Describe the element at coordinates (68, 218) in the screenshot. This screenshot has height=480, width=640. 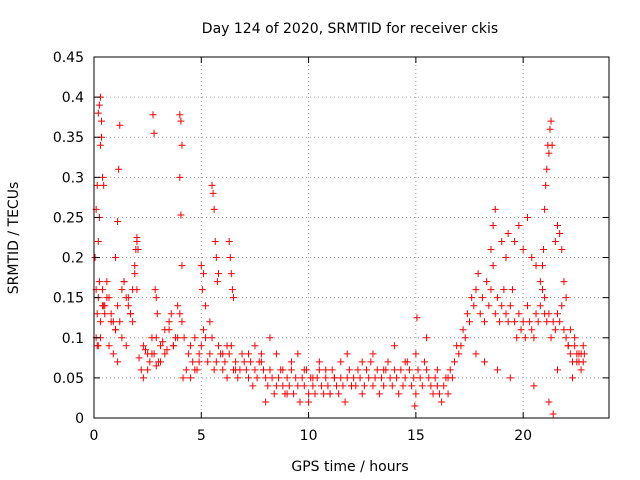
I see `y-tick-label: 0.25` at that location.